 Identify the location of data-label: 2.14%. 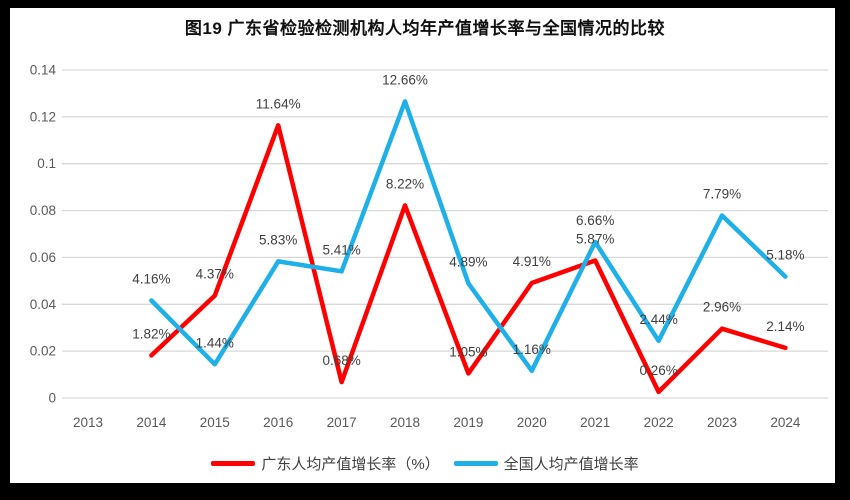
(785, 326).